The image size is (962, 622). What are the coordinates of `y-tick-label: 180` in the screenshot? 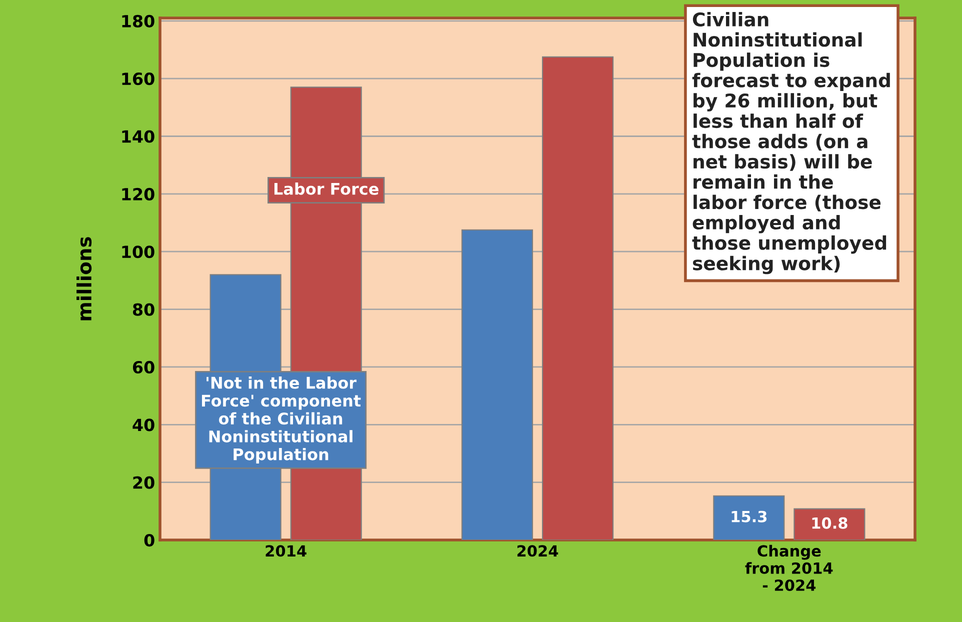 It's located at (138, 21).